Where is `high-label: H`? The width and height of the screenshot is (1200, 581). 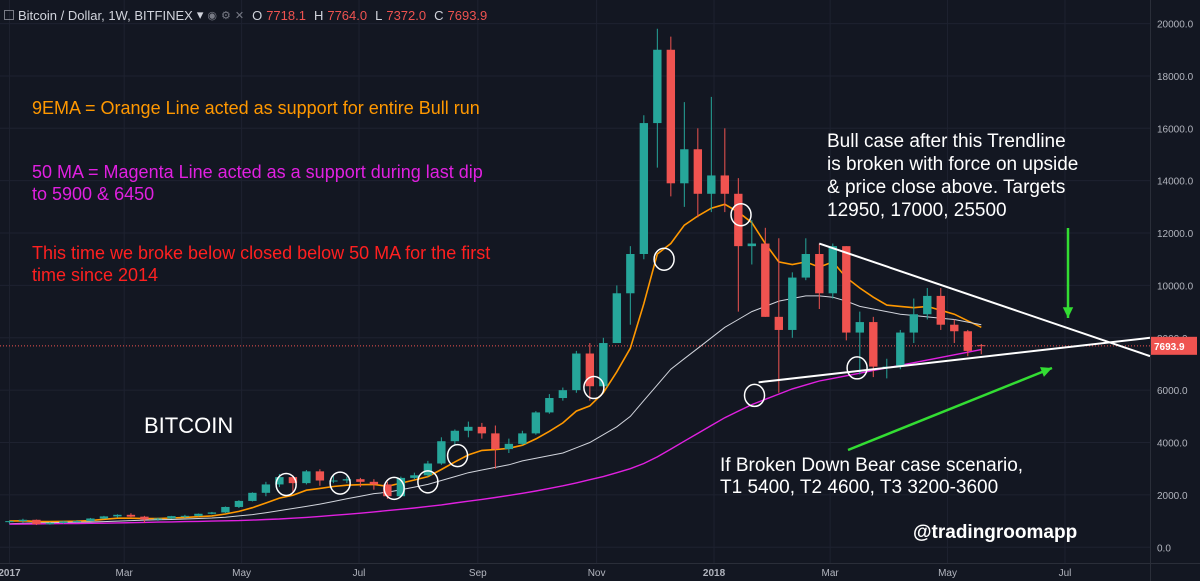
high-label: H is located at coordinates (318, 15).